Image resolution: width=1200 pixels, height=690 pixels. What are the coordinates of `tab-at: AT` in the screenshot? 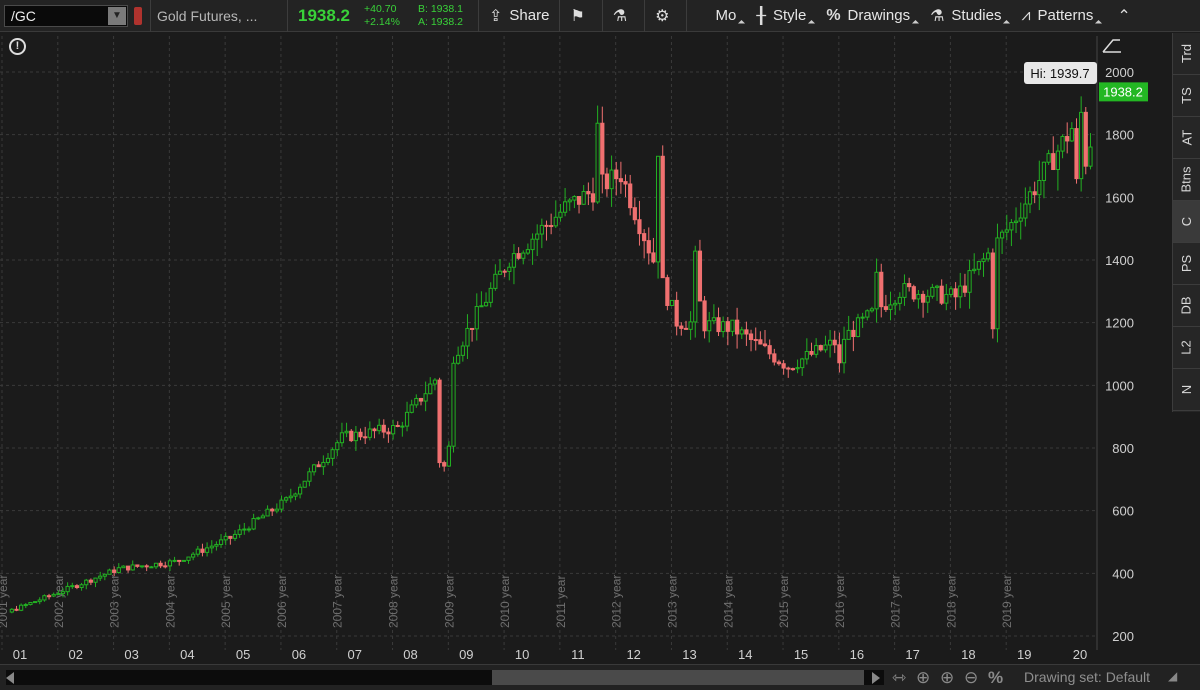 It's located at (1186, 138).